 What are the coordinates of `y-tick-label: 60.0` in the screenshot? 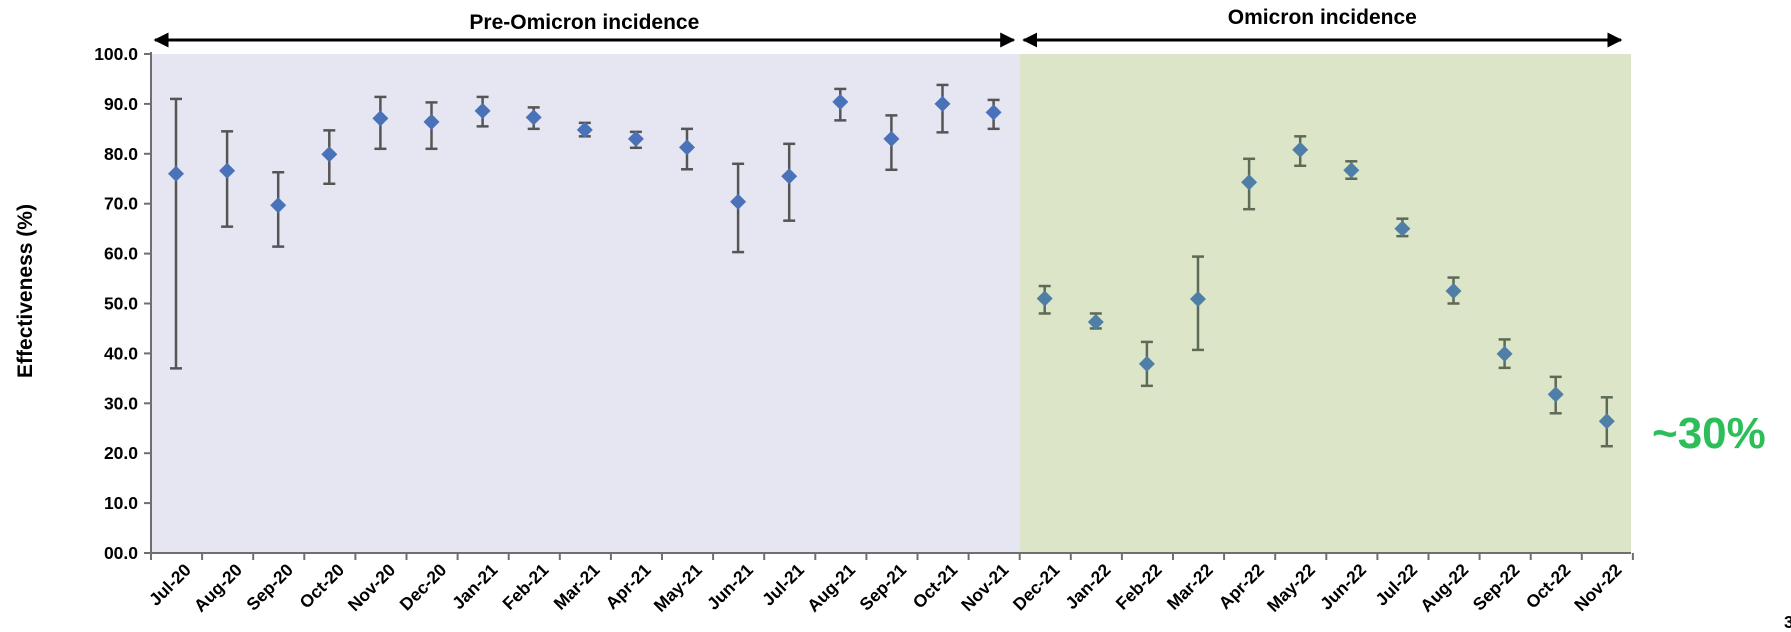 It's located at (121, 254).